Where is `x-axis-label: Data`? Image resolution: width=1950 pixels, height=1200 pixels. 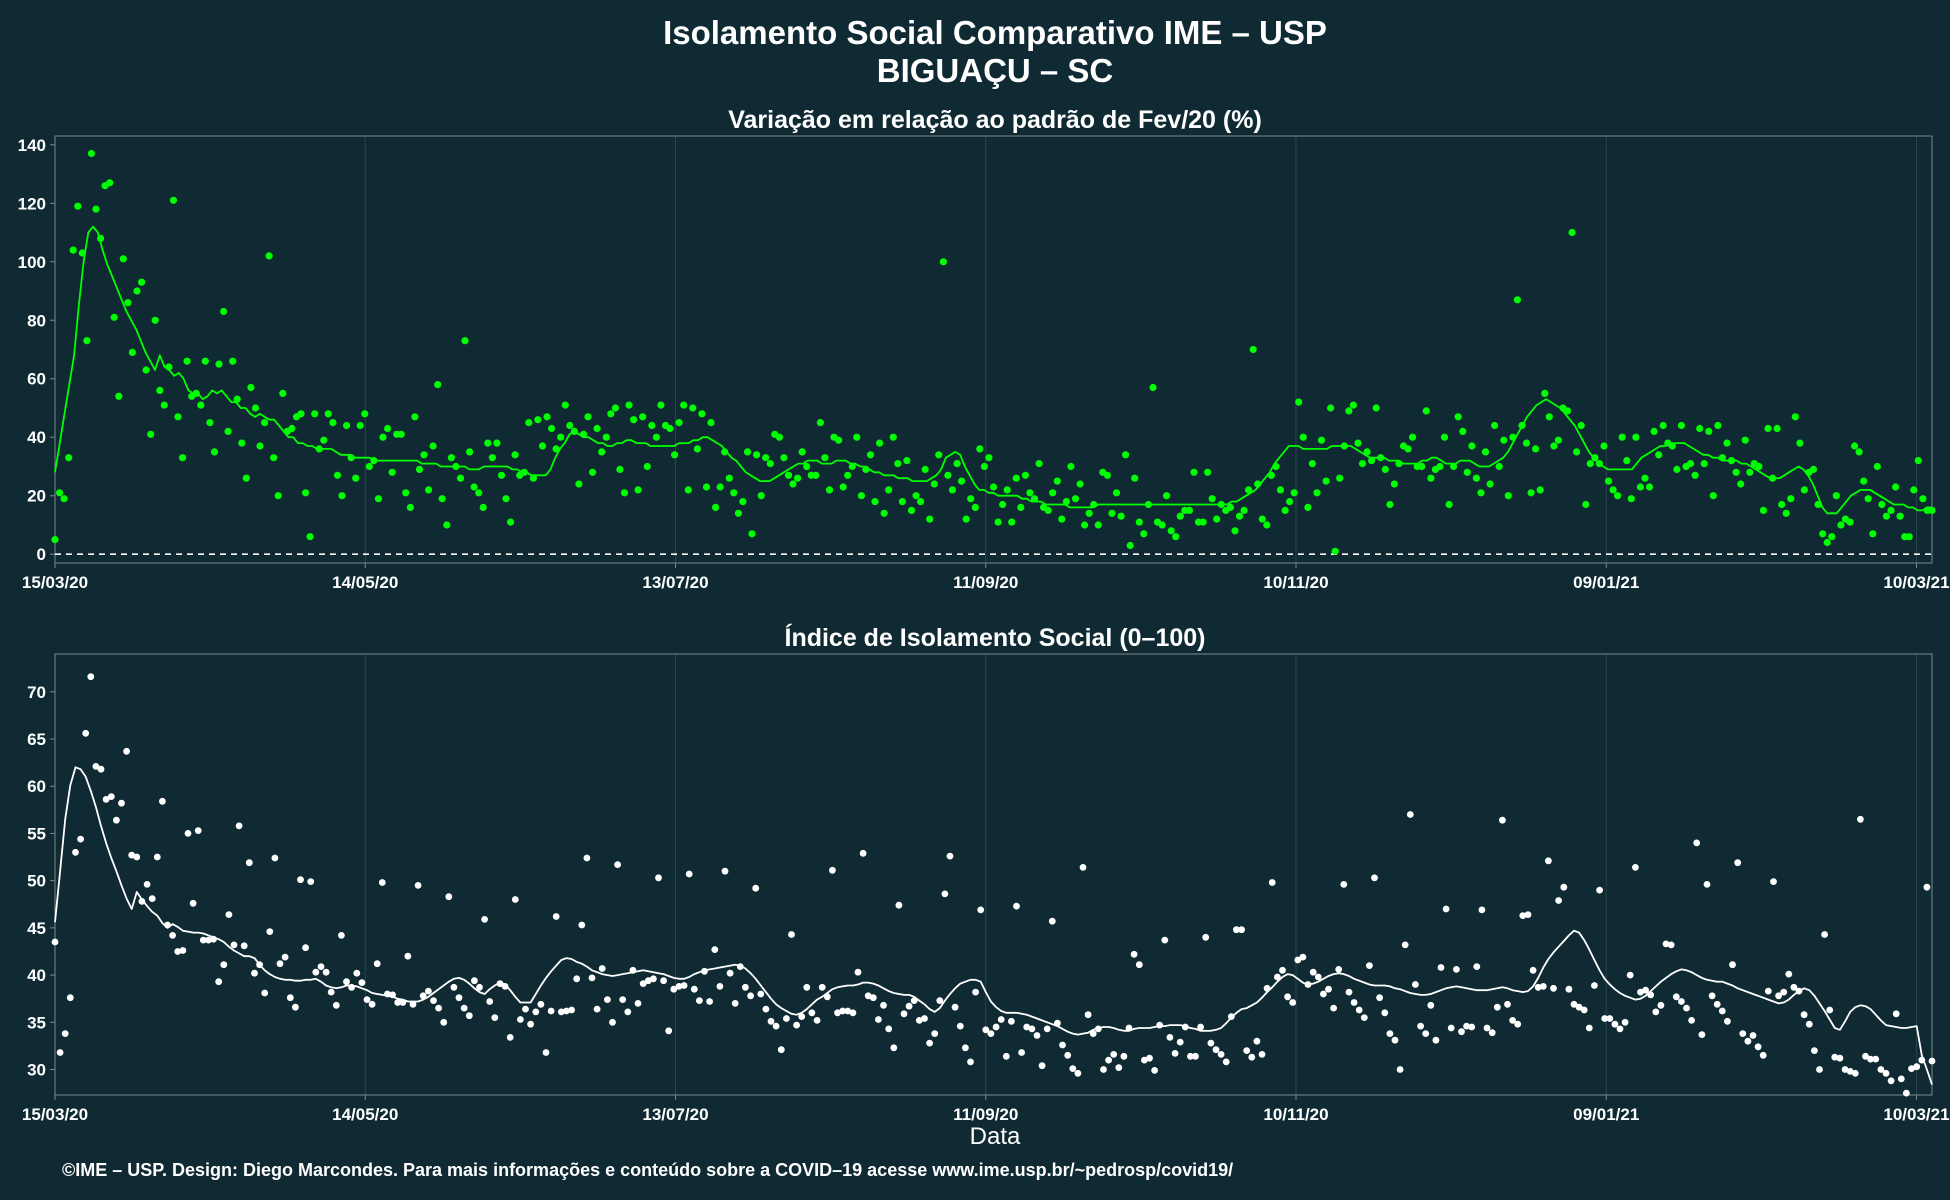
x-axis-label: Data is located at coordinates (995, 1136).